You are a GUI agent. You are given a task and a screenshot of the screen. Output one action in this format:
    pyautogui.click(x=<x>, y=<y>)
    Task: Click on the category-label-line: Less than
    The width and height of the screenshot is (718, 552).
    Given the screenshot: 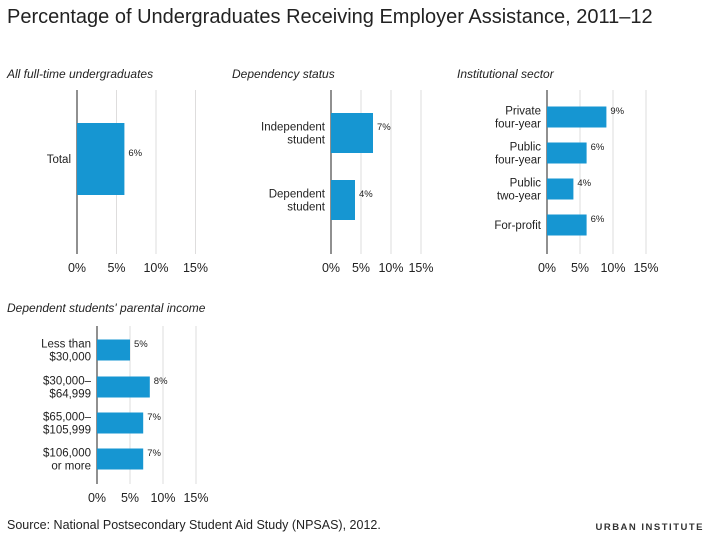 What is the action you would take?
    pyautogui.click(x=66, y=345)
    